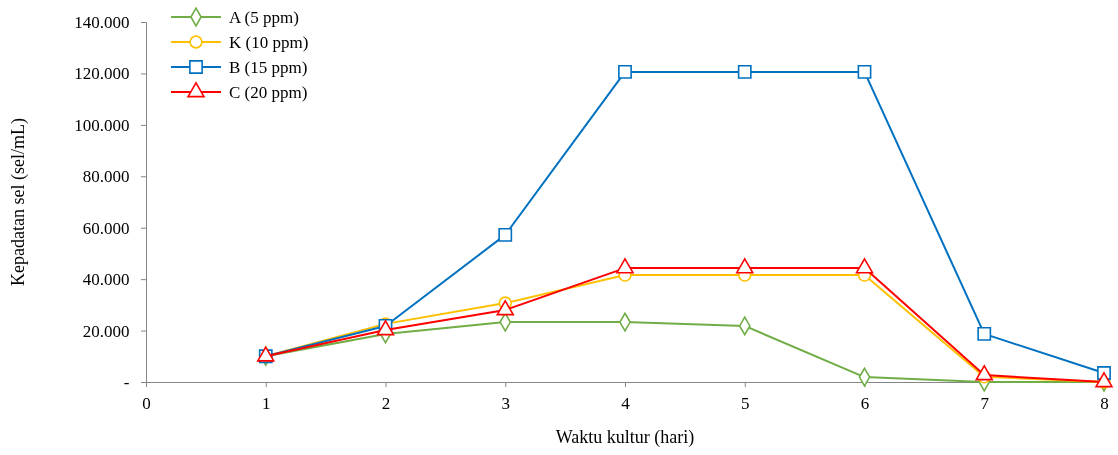 The width and height of the screenshot is (1118, 455). Describe the element at coordinates (106, 228) in the screenshot. I see `y-tick-label: 60.000` at that location.